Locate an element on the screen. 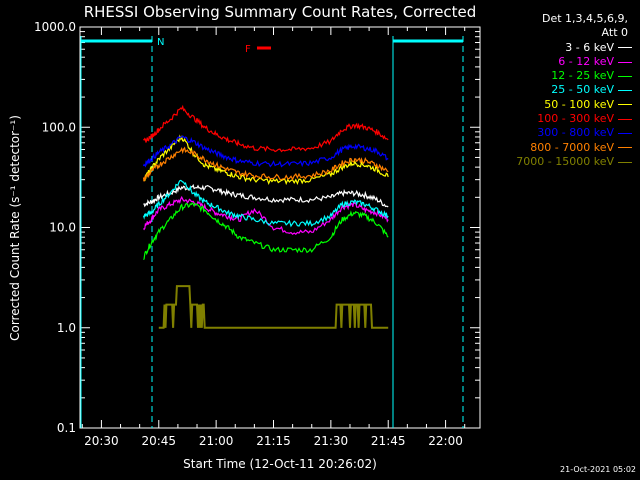  series-25-50-kev is located at coordinates (265, 203).